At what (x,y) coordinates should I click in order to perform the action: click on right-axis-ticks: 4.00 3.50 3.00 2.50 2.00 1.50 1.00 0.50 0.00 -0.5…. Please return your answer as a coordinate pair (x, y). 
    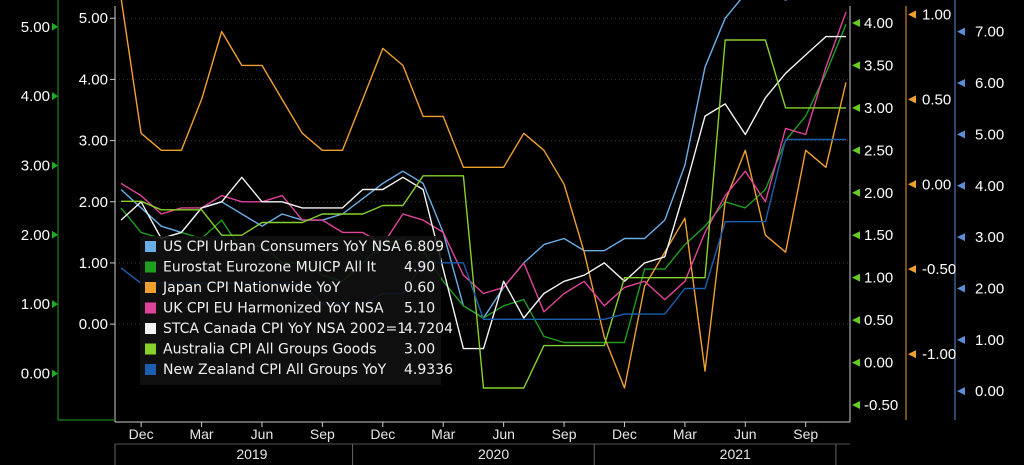
    Looking at the image, I should click on (928, 210).